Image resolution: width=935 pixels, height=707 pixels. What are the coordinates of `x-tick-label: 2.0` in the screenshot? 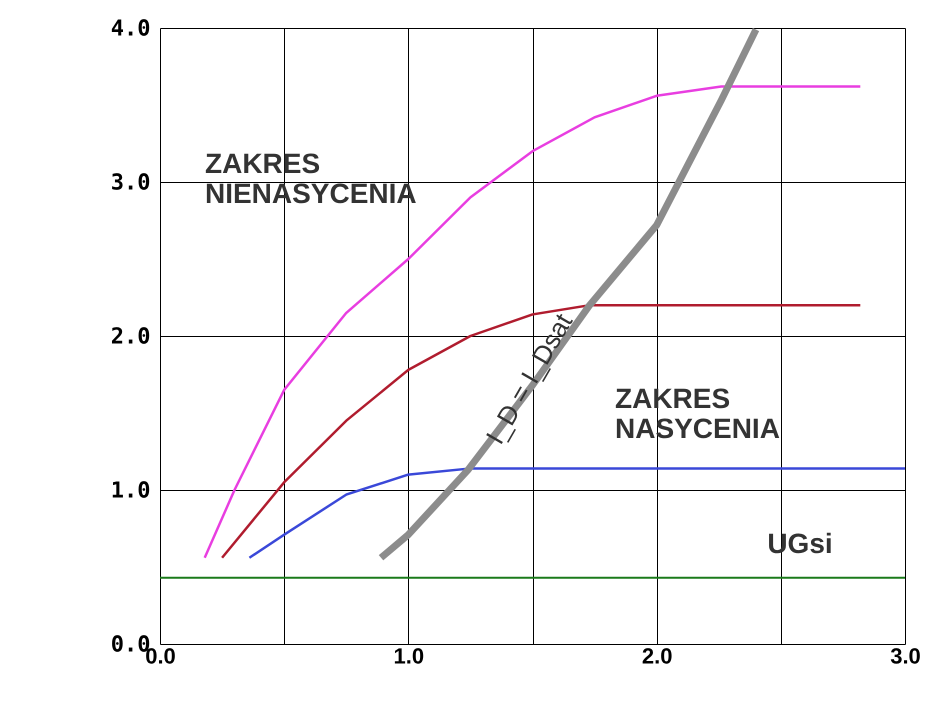 It's located at (657, 656).